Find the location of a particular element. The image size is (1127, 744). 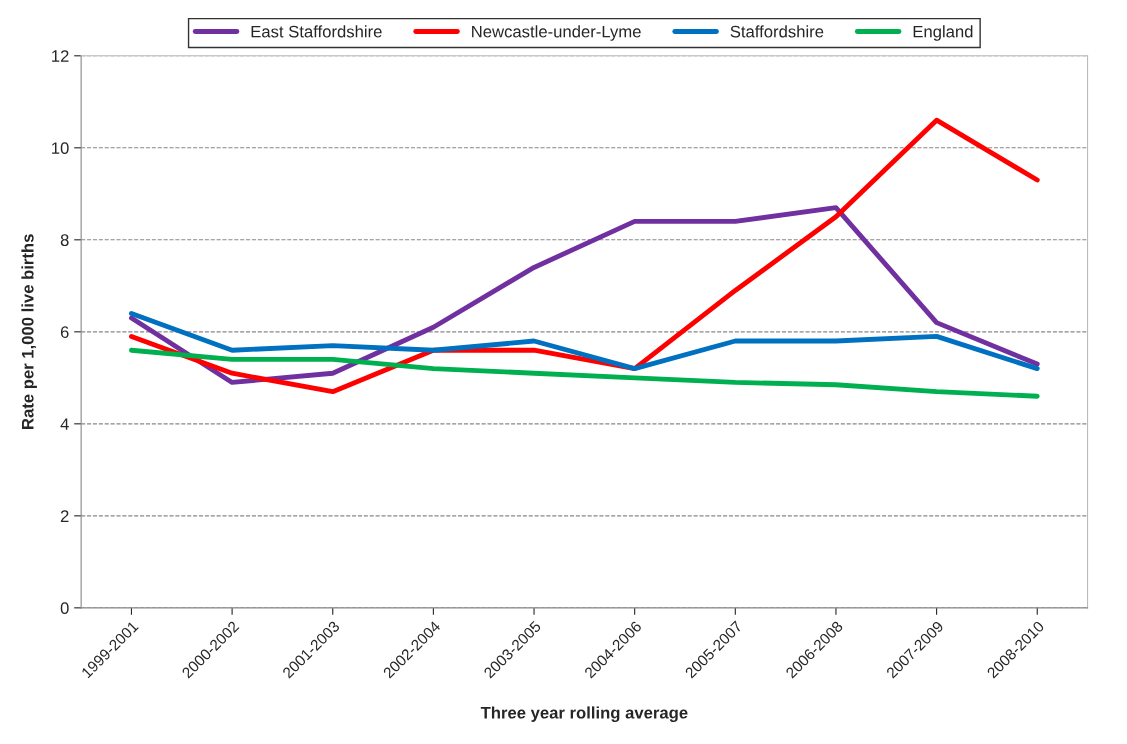

y-tick-label: 0 is located at coordinates (64, 608).